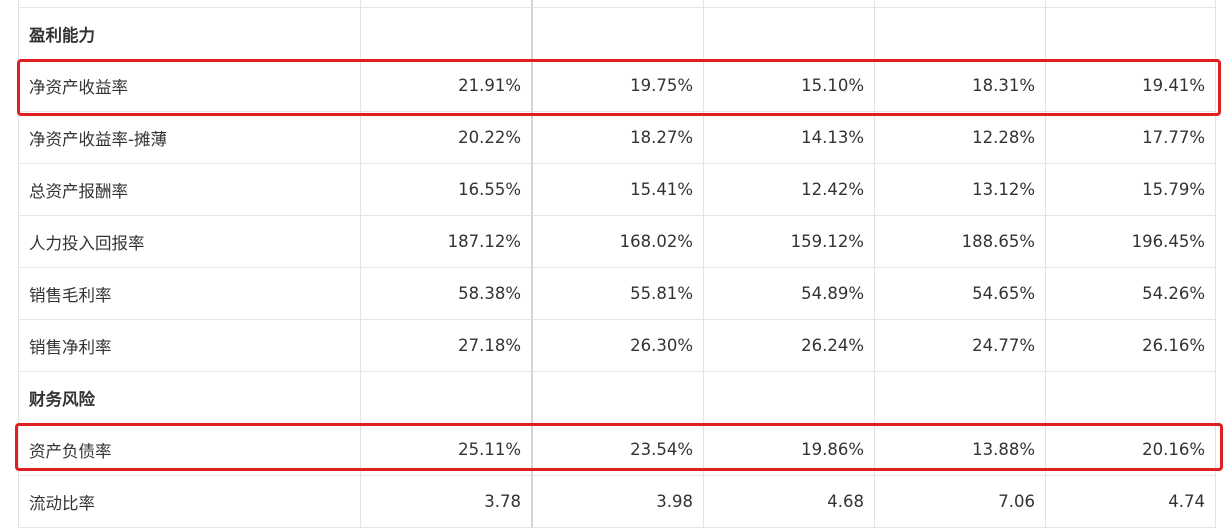 This screenshot has width=1229, height=532. I want to click on table-cell: 187.12%, so click(445, 242).